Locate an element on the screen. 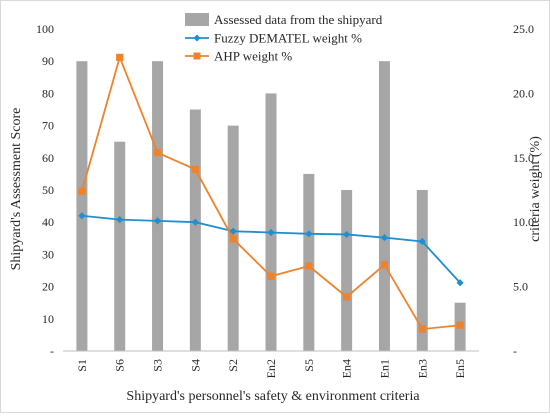 This screenshot has width=550, height=417. left-axis-ticks: - 10 20 30 40 50 60 70 80 90 100 is located at coordinates (45, 190).